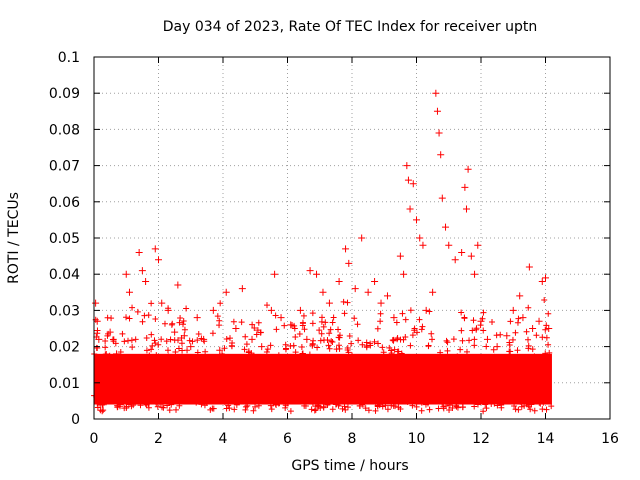  Describe the element at coordinates (64, 94) in the screenshot. I see `y-tick-label: 0.09` at that location.